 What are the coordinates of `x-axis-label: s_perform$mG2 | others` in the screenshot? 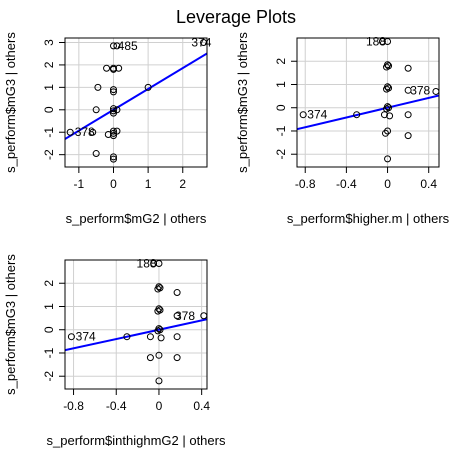 It's located at (136, 218).